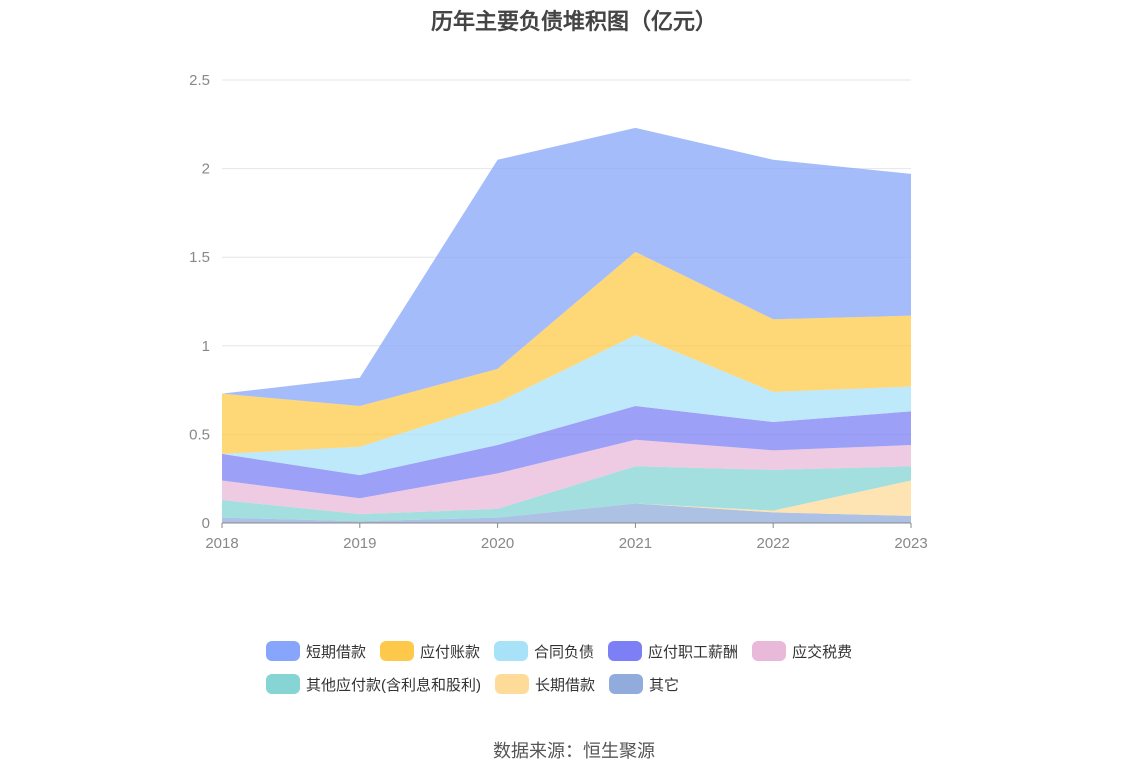  Describe the element at coordinates (199, 434) in the screenshot. I see `y-tick-label: 0.5` at that location.